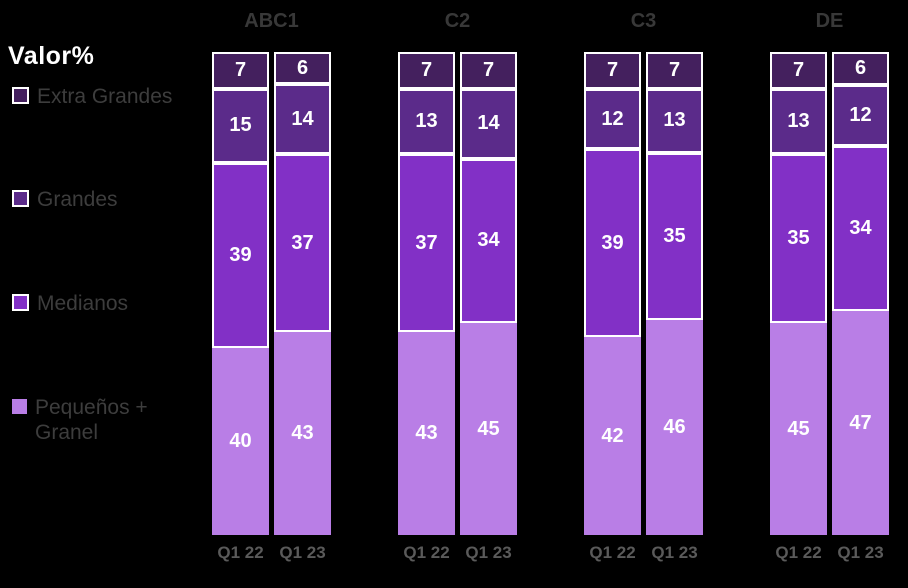 This screenshot has height=588, width=908. I want to click on bar-group-de: DE 7 13 35 45 6 12 34 47 Q1 22 Q1 23, so click(829, 294).